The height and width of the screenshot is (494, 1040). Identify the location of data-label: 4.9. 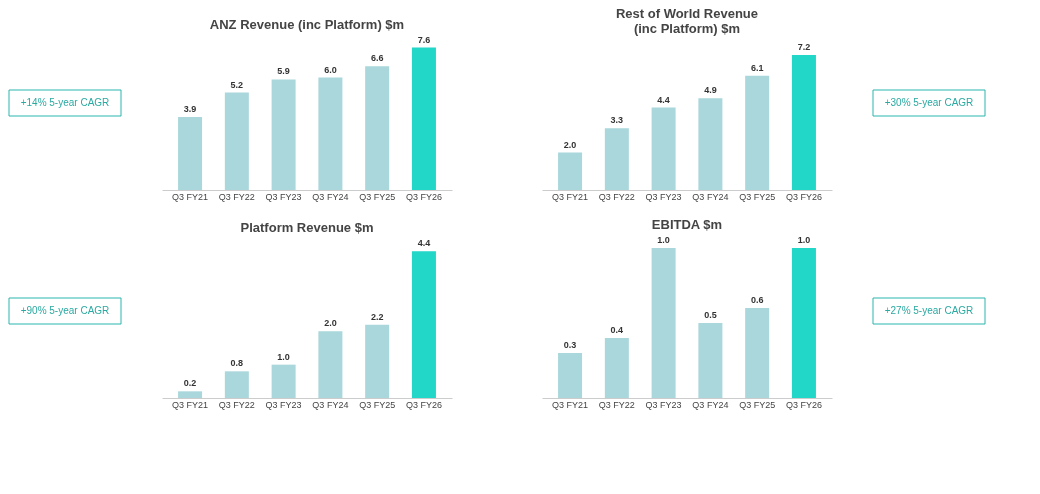
(710, 90).